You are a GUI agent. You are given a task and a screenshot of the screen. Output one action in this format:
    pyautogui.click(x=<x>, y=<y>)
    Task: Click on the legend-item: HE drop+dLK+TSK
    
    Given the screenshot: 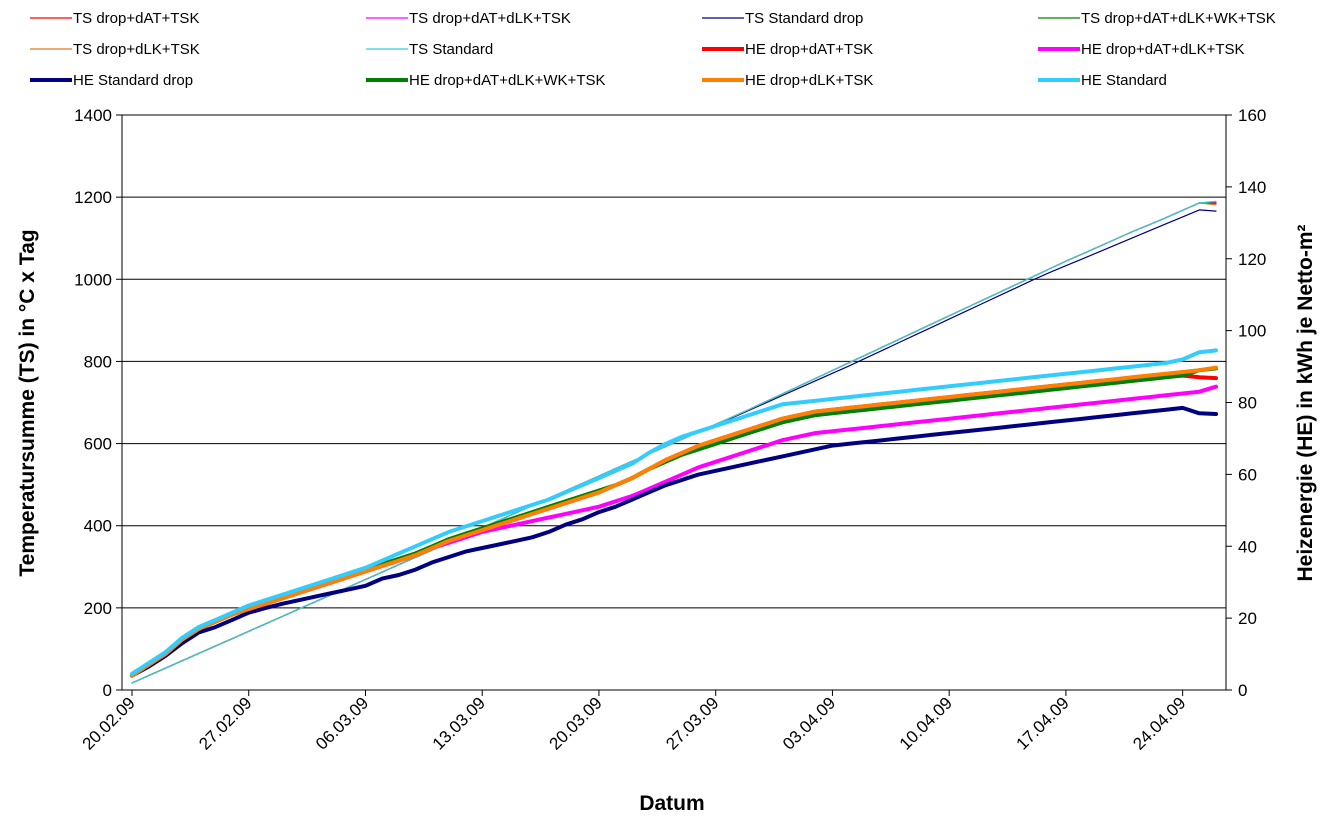 What is the action you would take?
    pyautogui.click(x=787, y=80)
    